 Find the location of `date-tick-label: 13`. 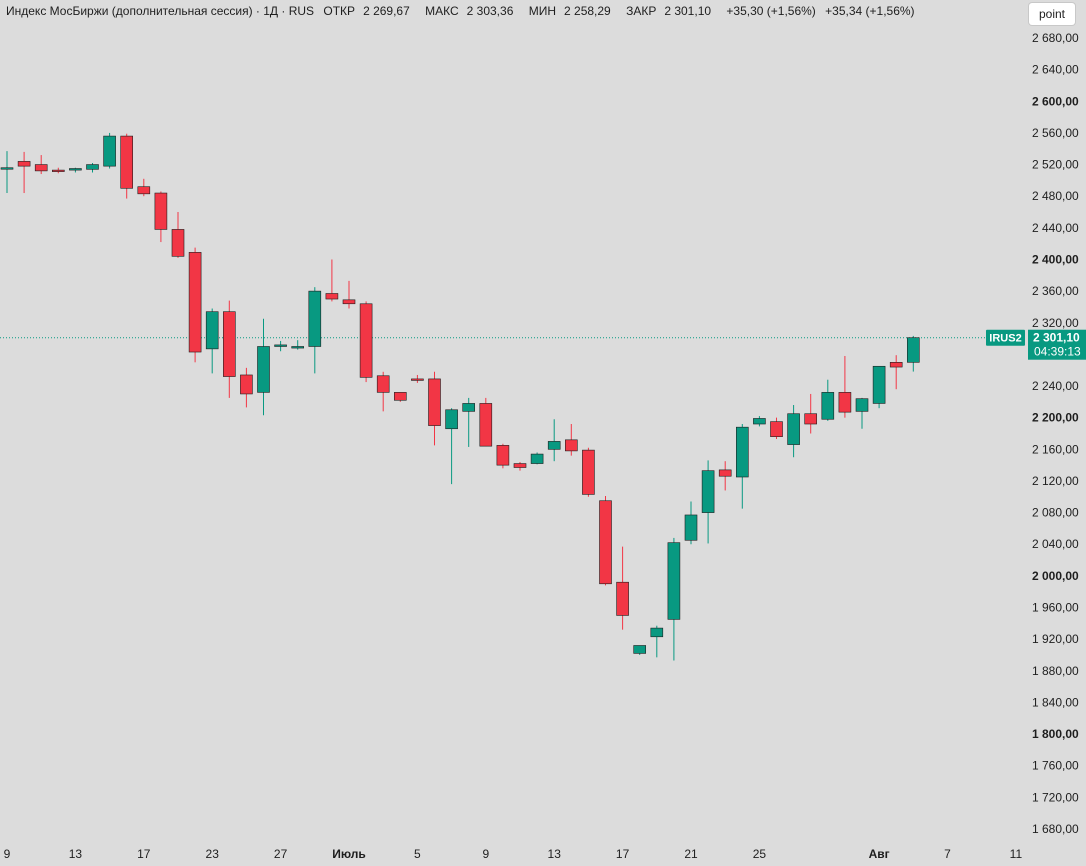

date-tick-label: 13 is located at coordinates (76, 854).